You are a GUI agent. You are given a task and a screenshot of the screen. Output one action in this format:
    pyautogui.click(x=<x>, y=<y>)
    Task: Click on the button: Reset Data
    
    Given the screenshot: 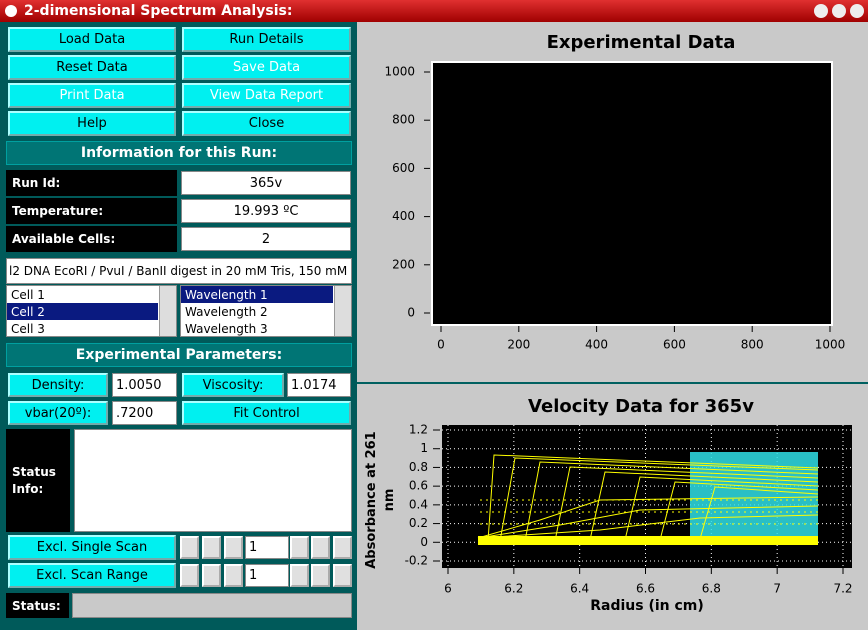 What is the action you would take?
    pyautogui.click(x=92, y=67)
    